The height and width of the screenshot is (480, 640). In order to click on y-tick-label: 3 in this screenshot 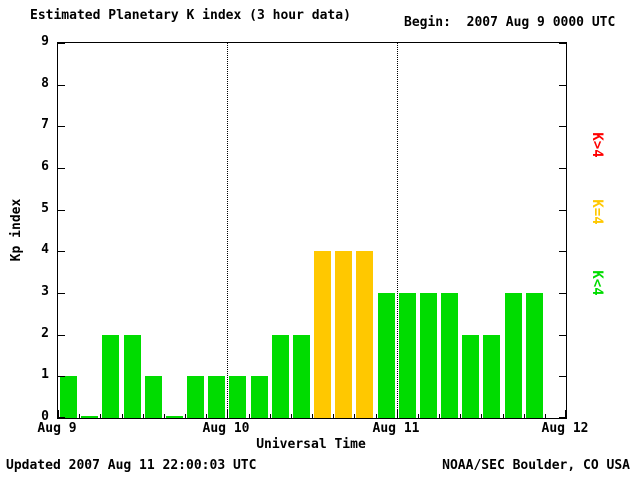, I will do `click(45, 291)`.